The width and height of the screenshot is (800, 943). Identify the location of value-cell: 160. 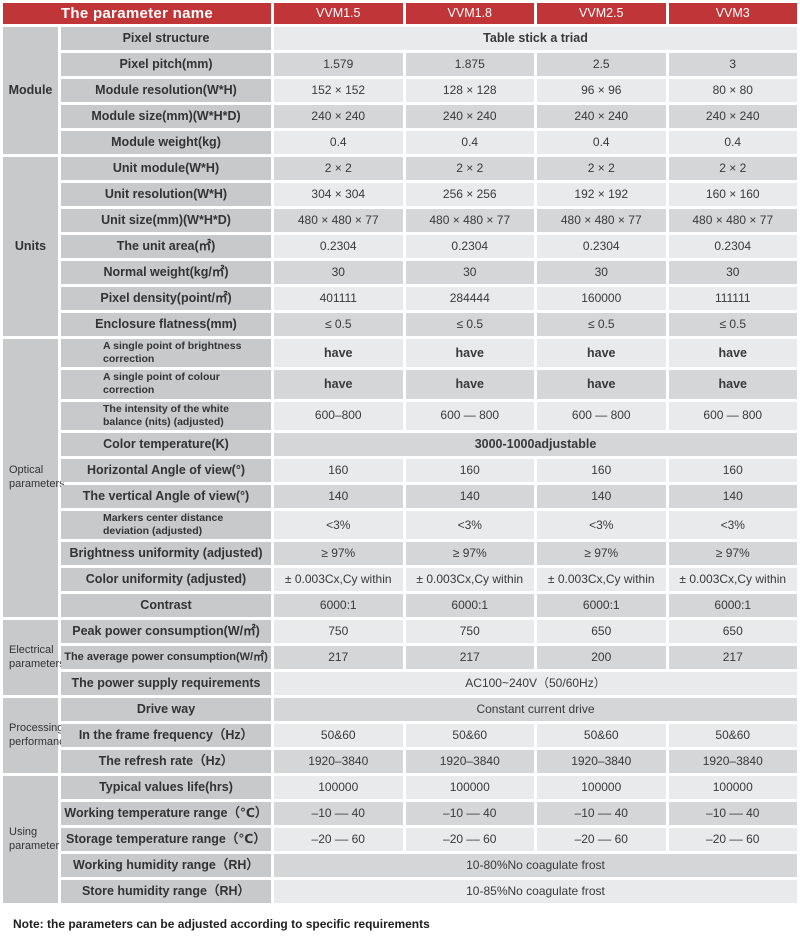
(338, 470).